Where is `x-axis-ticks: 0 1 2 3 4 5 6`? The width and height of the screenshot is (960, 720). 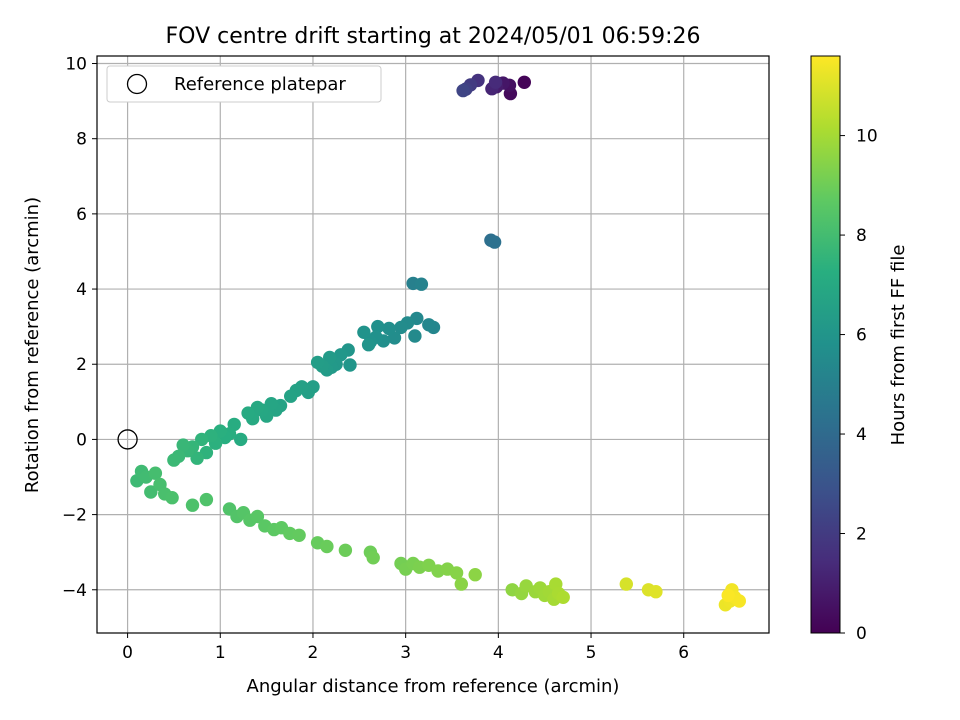 x-axis-ticks: 0 1 2 3 4 5 6 is located at coordinates (405, 648).